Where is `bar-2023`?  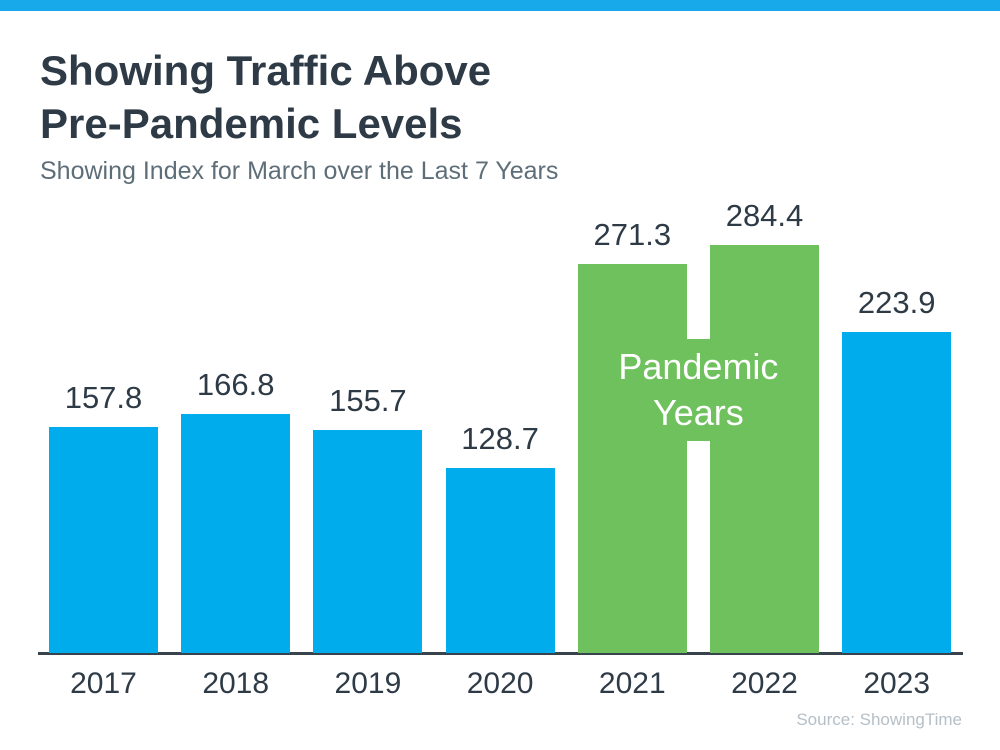 bar-2023 is located at coordinates (897, 492).